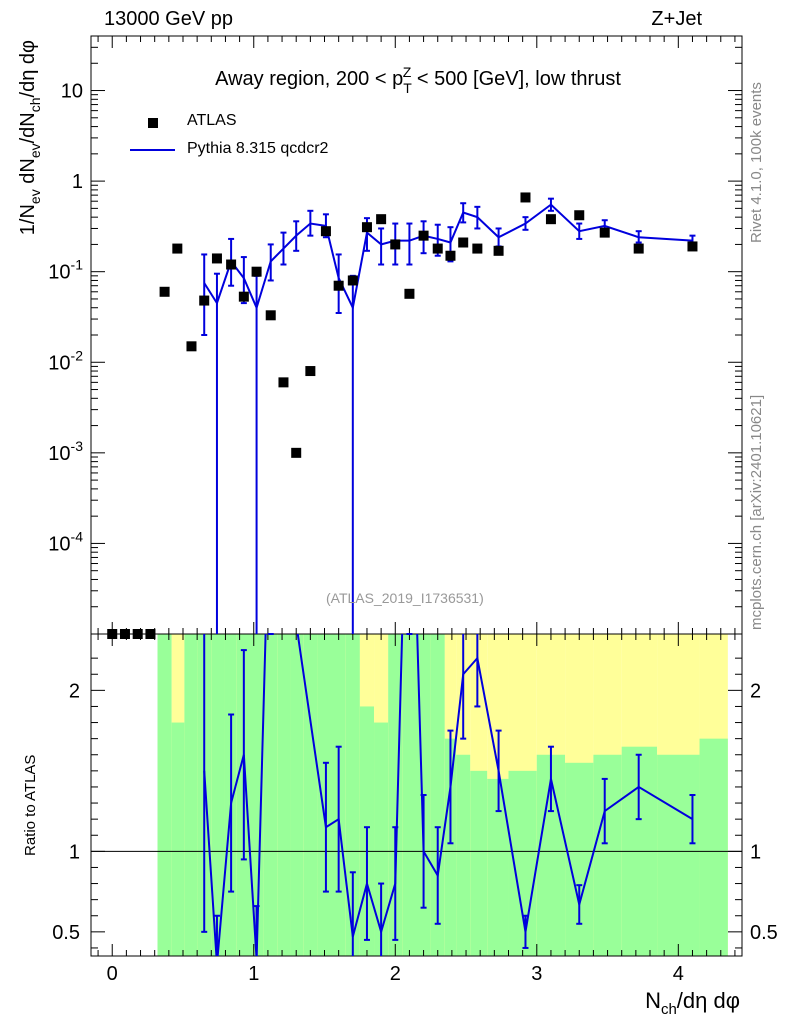 This screenshot has height=1024, width=786. Describe the element at coordinates (112, 974) in the screenshot. I see `x-tick-label: 0` at that location.